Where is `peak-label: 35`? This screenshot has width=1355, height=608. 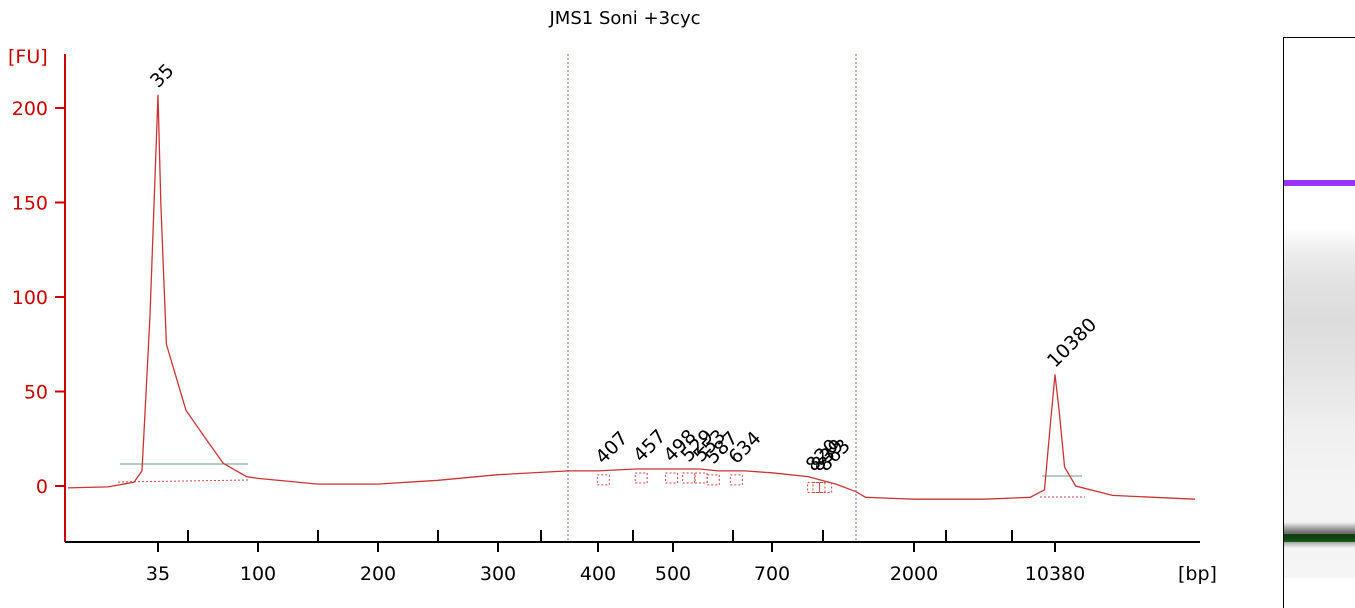 peak-label: 35 is located at coordinates (162, 76).